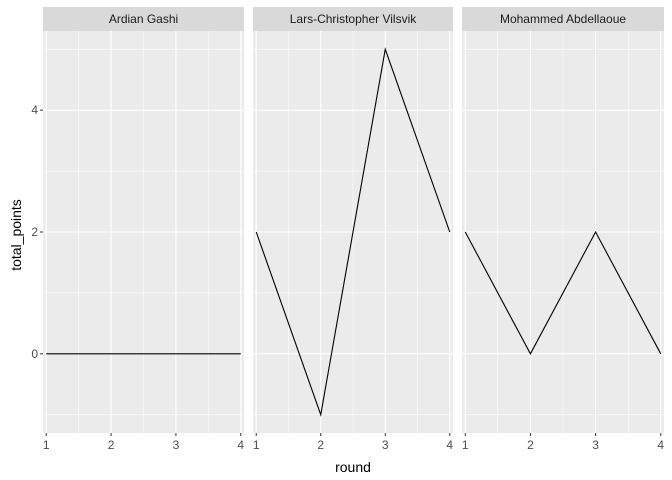 This screenshot has width=672, height=480. I want to click on y-axis: 0 2 4, so click(37, 232).